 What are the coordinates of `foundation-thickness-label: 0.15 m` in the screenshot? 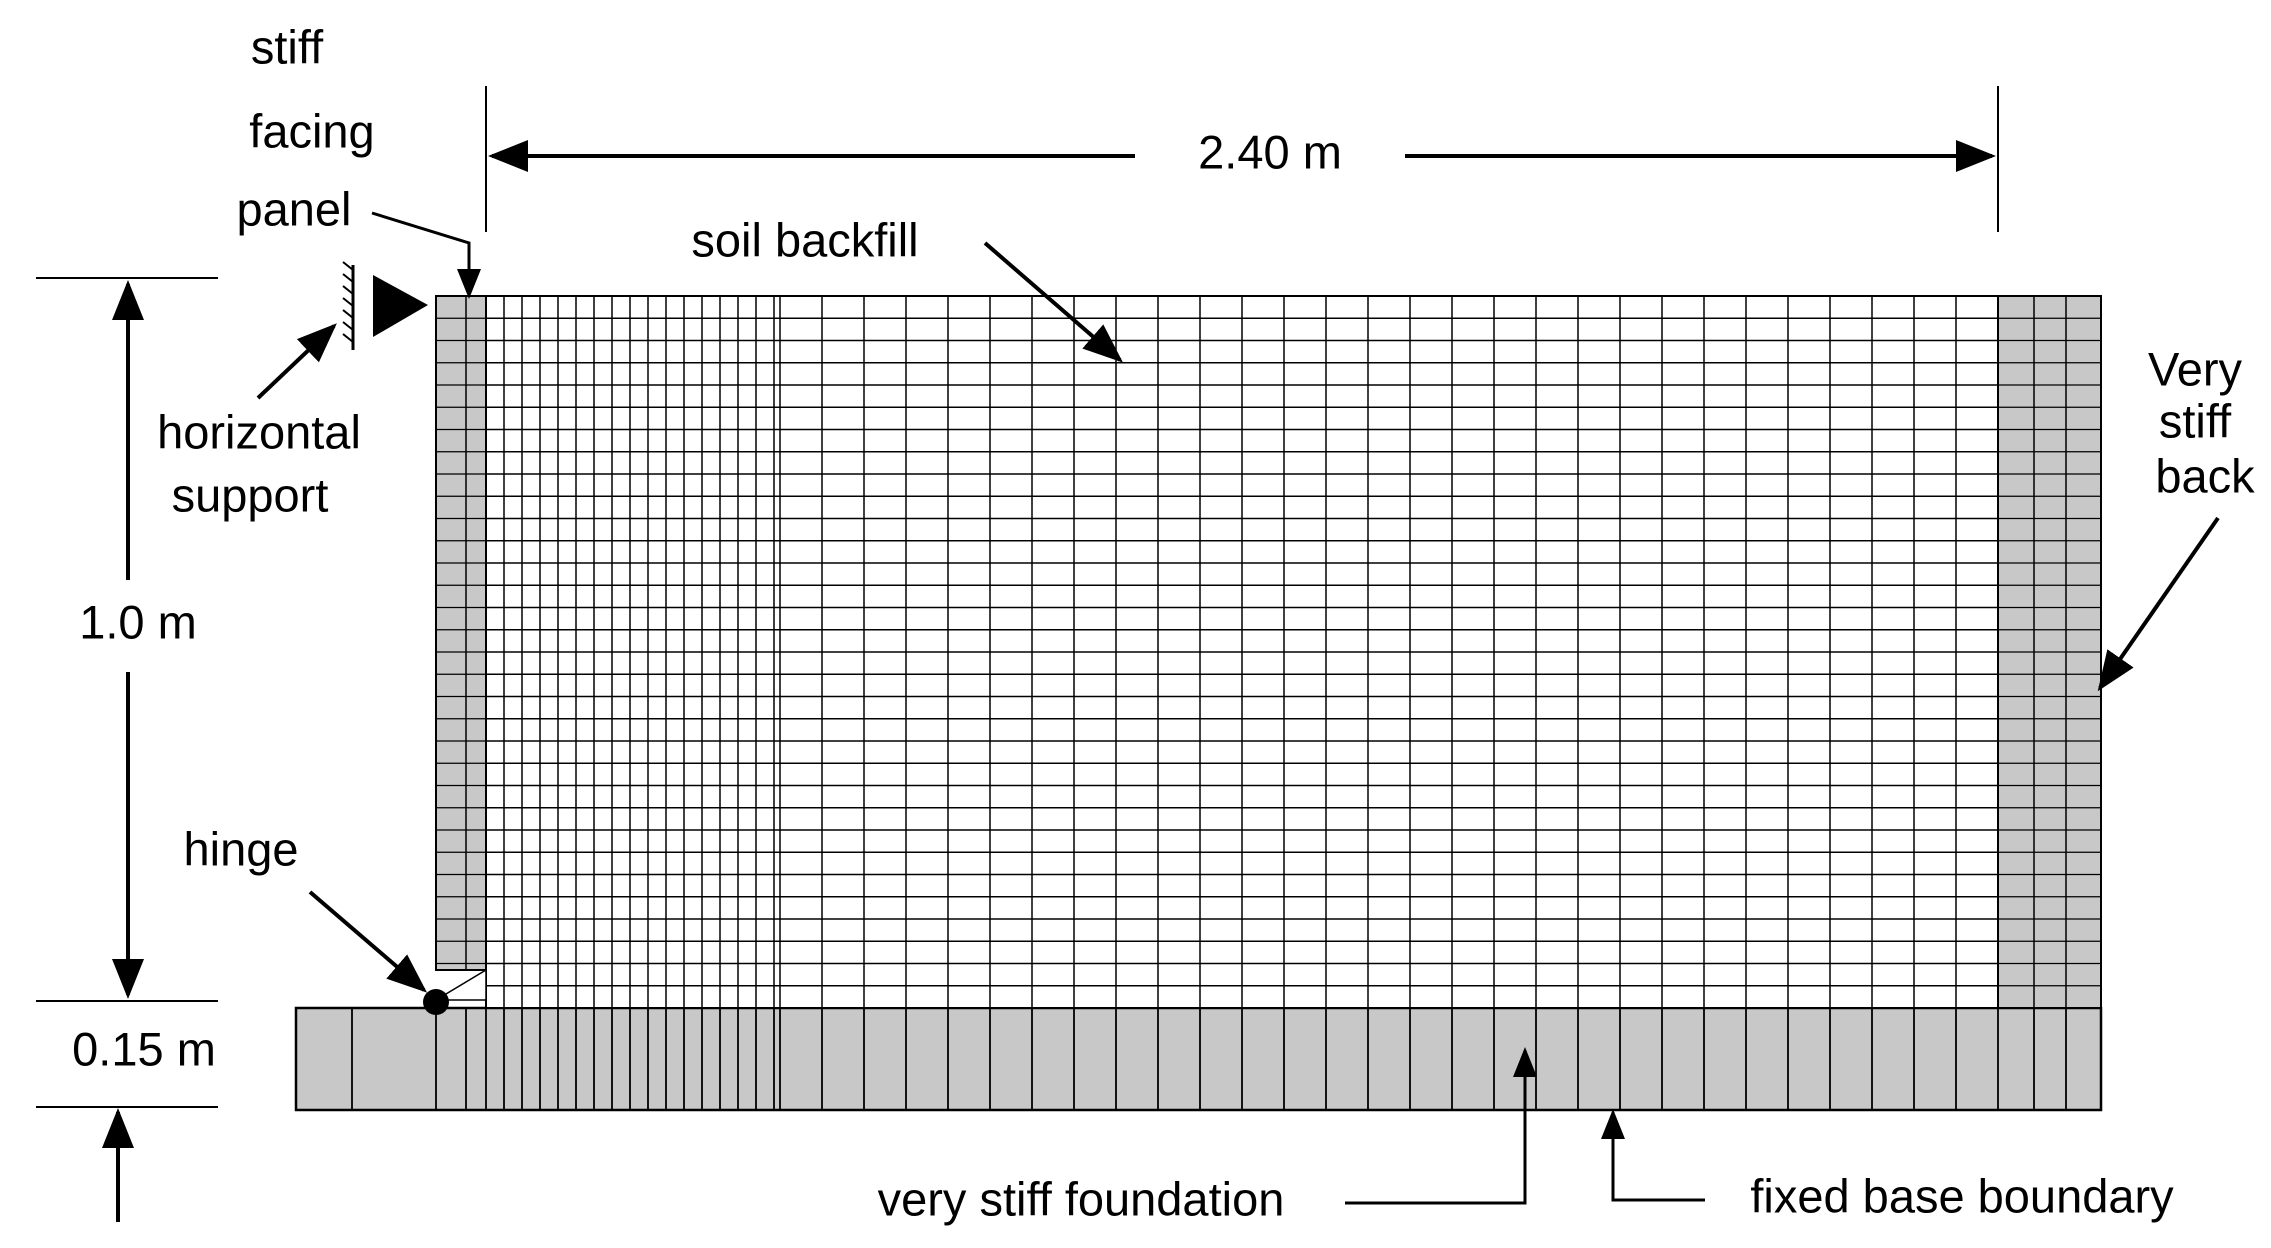 It's located at (144, 1048).